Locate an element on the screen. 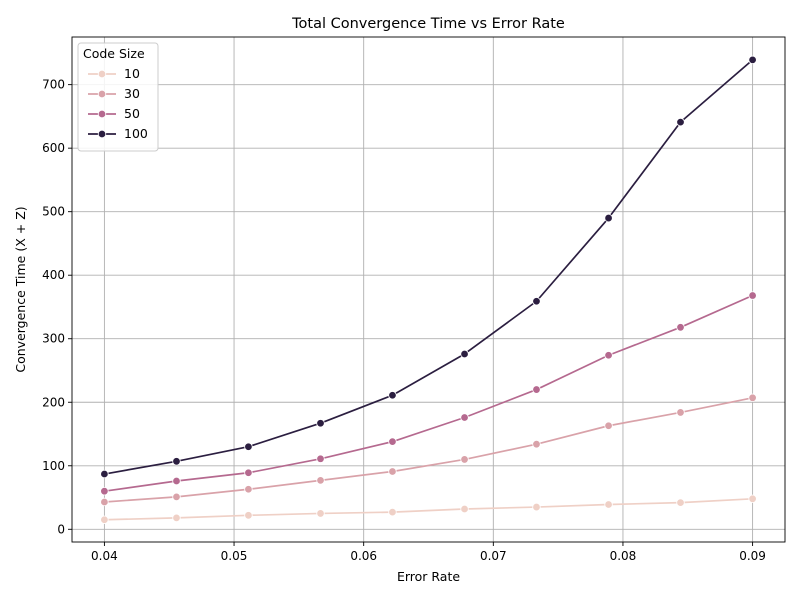 The image size is (800, 600). legend-item: 30 is located at coordinates (114, 93).